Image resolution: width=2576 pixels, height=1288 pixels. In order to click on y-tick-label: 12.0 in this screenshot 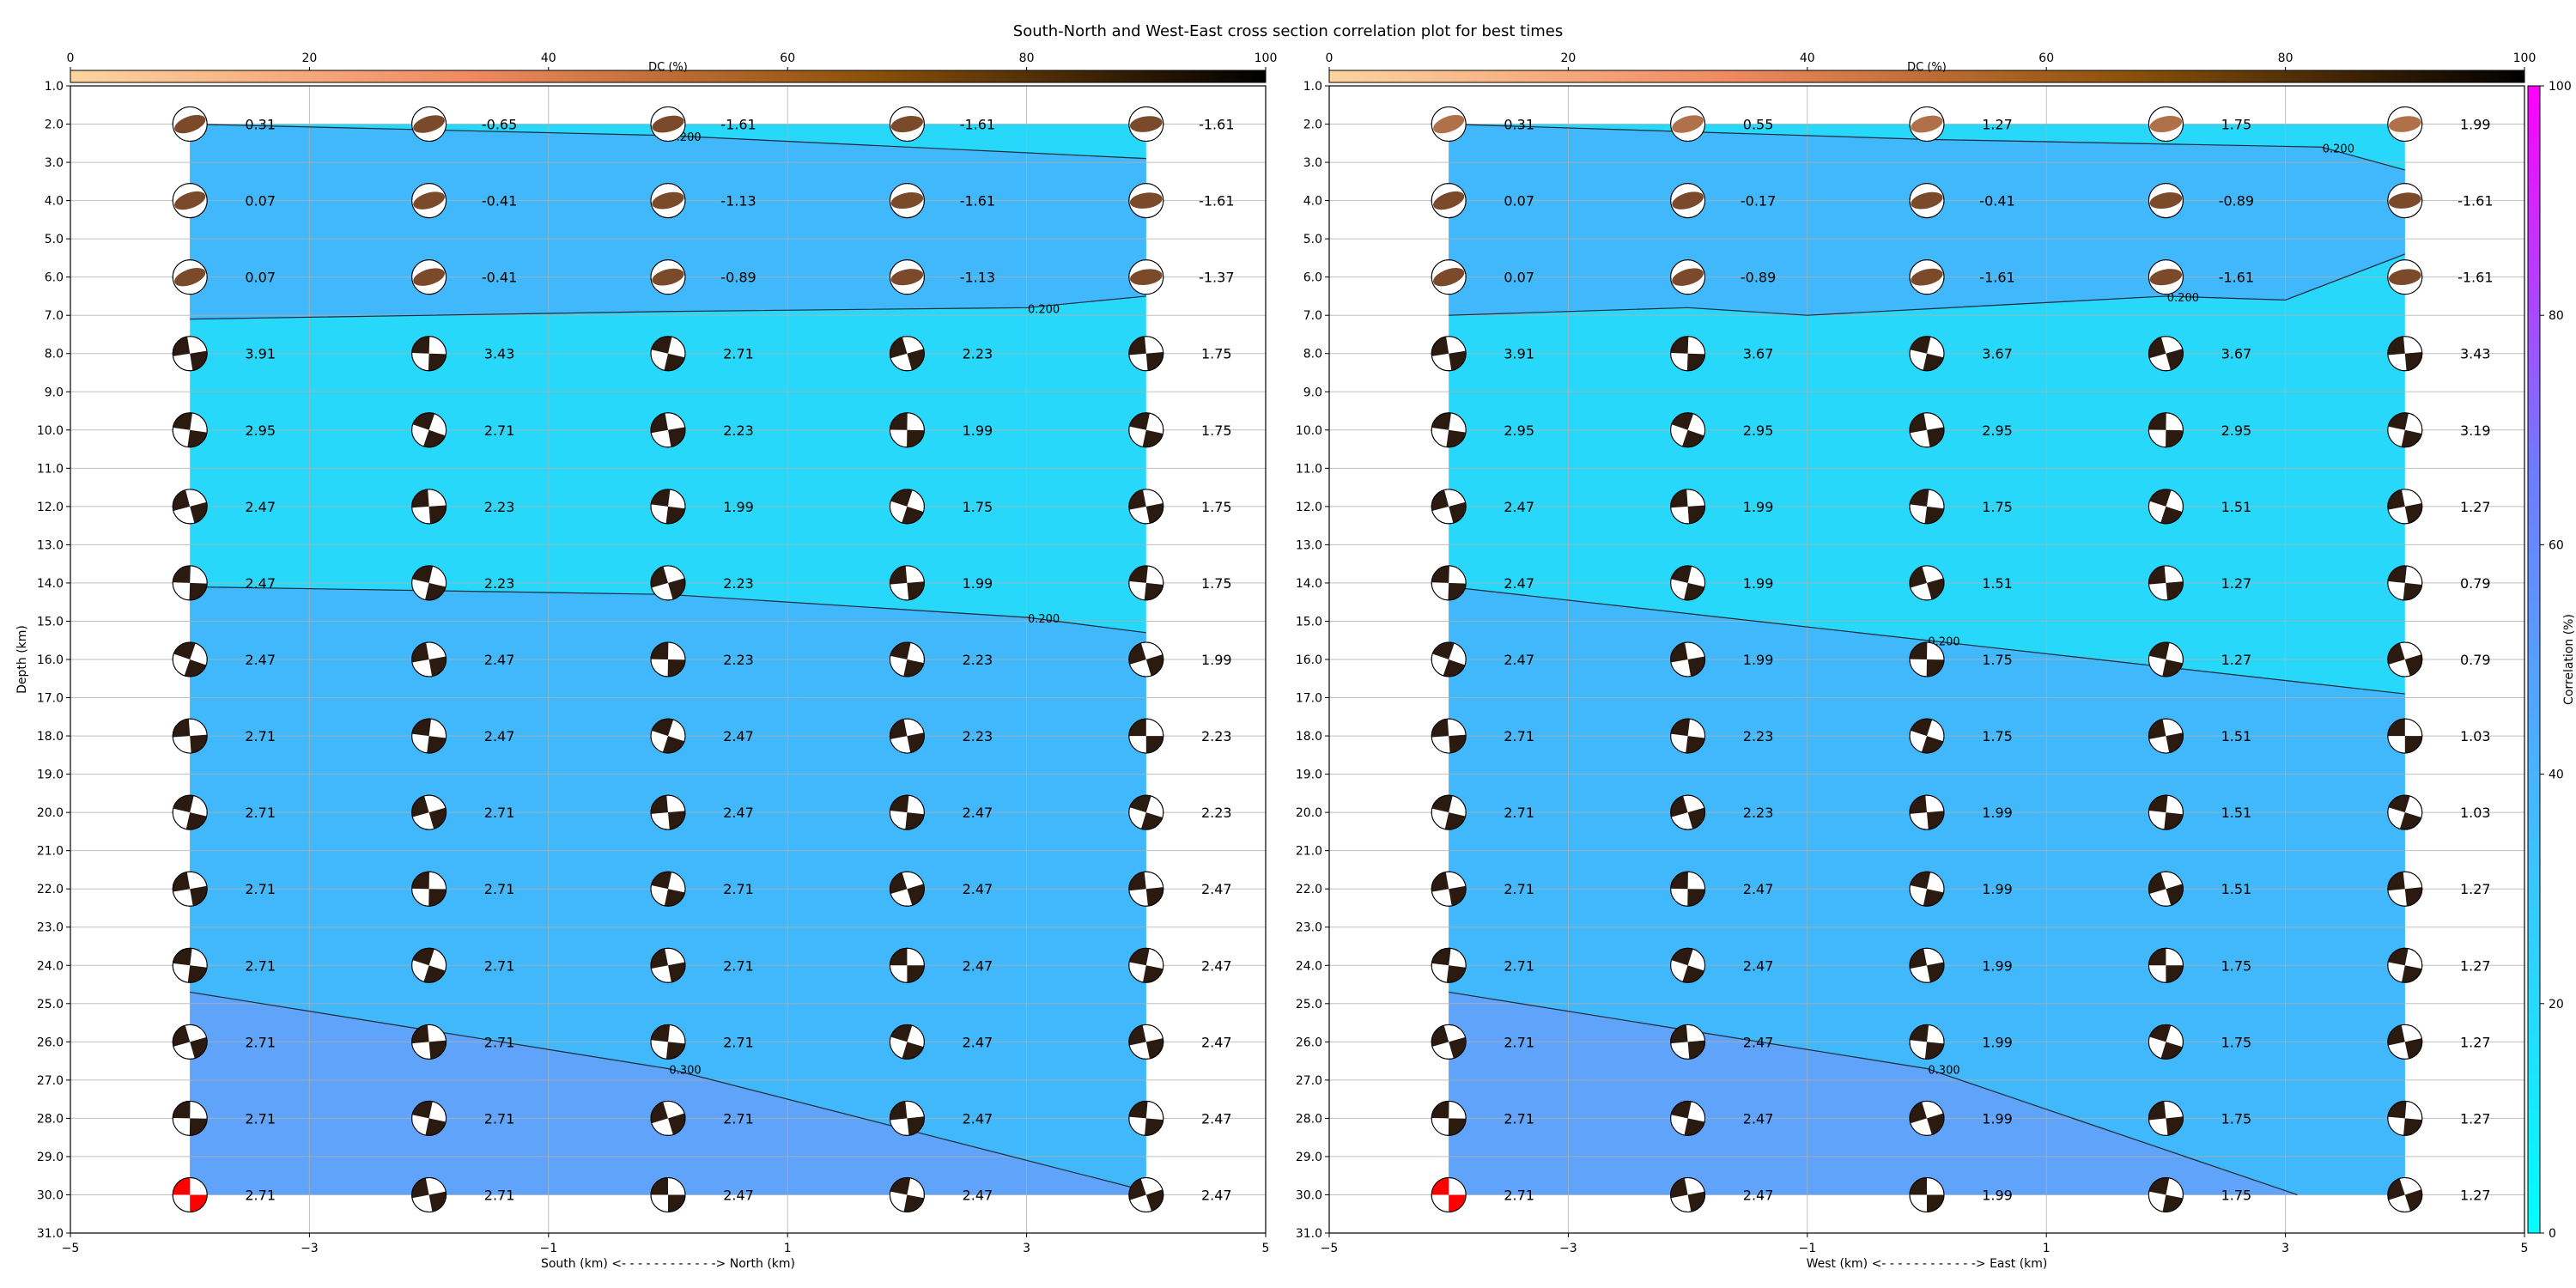, I will do `click(50, 508)`.